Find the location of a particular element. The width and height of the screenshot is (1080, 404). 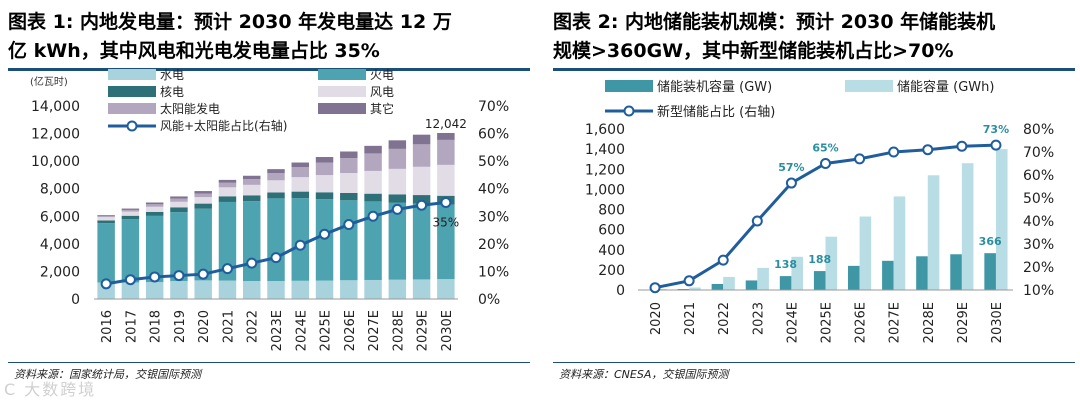

left-x-tick-label: 2026E is located at coordinates (350, 330).